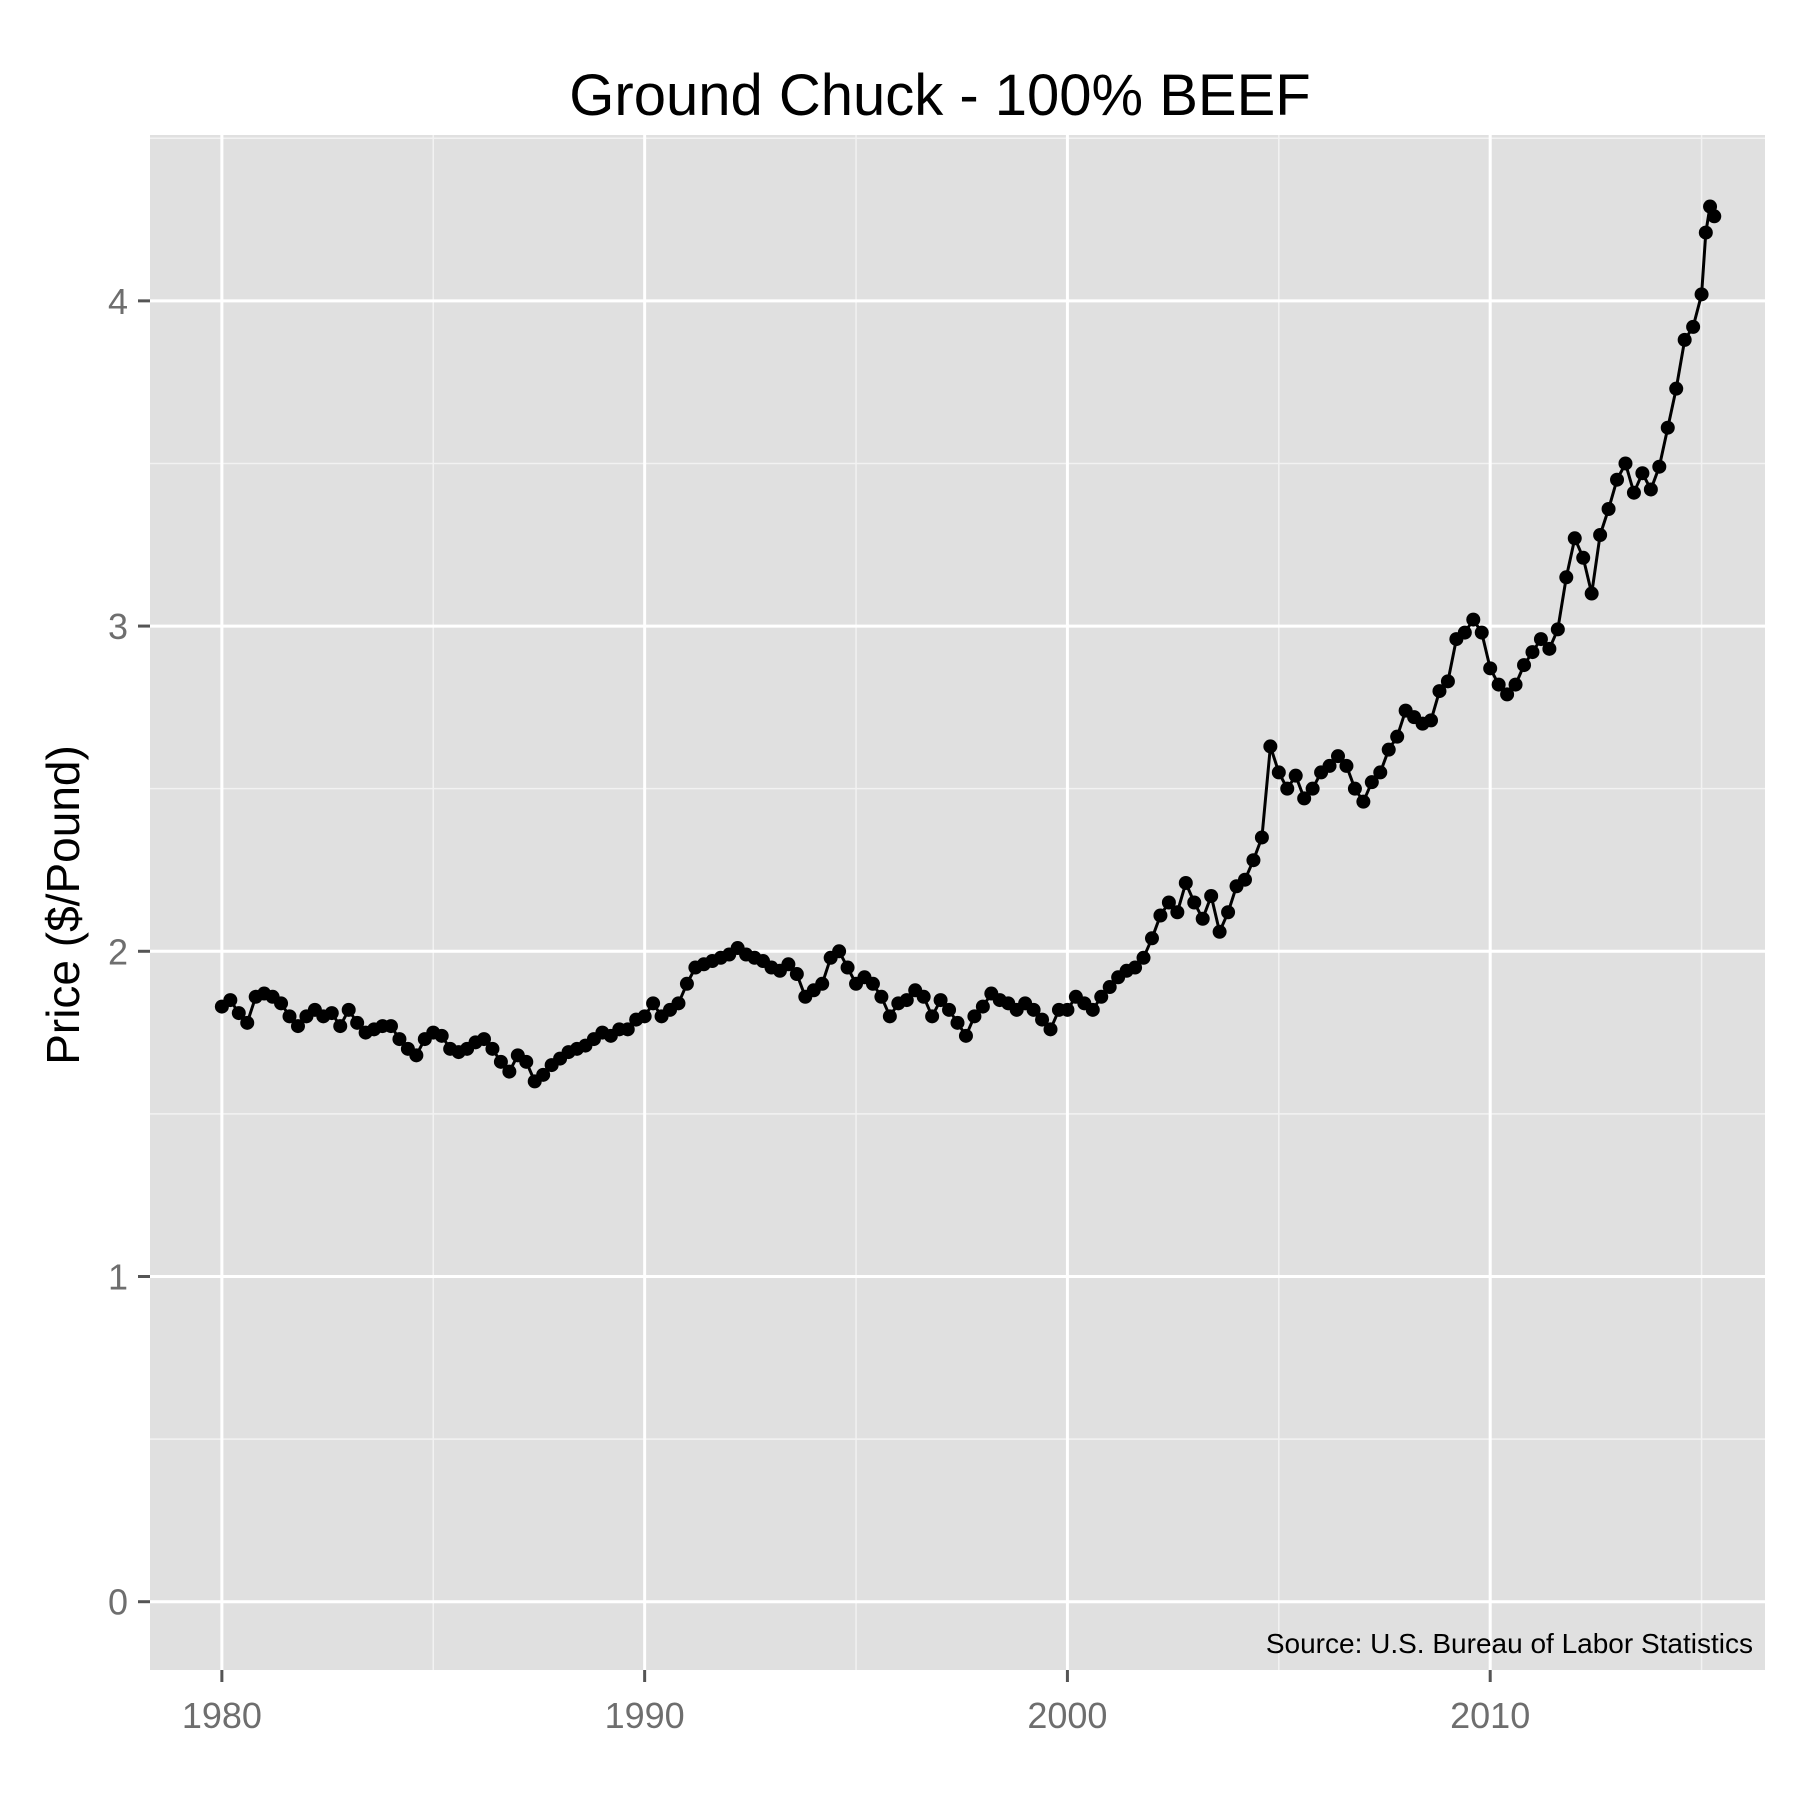 Image resolution: width=1800 pixels, height=1805 pixels. What do you see at coordinates (645, 1715) in the screenshot?
I see `x-tick-label: 1990` at bounding box center [645, 1715].